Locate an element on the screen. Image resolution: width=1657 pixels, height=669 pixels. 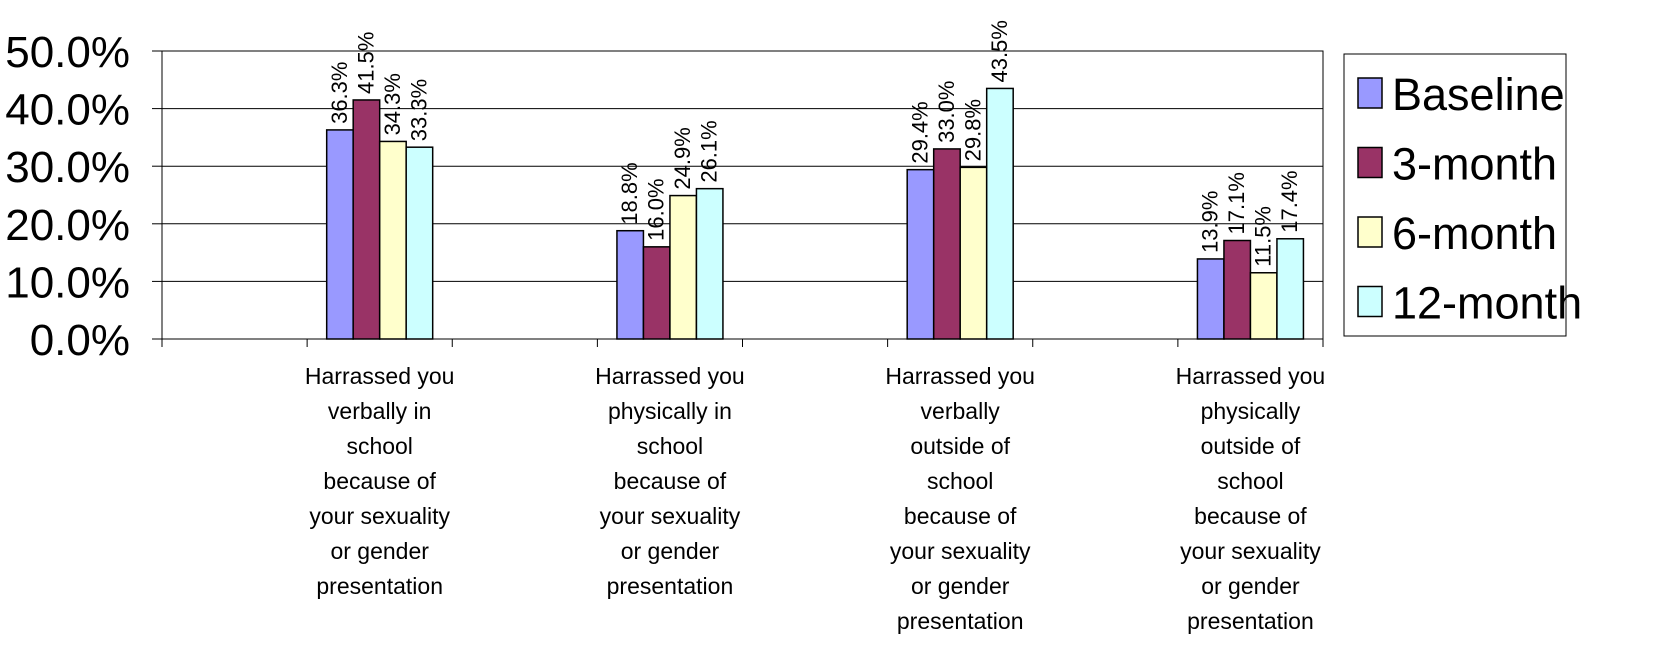
legend-label: 3-month is located at coordinates (1474, 164).